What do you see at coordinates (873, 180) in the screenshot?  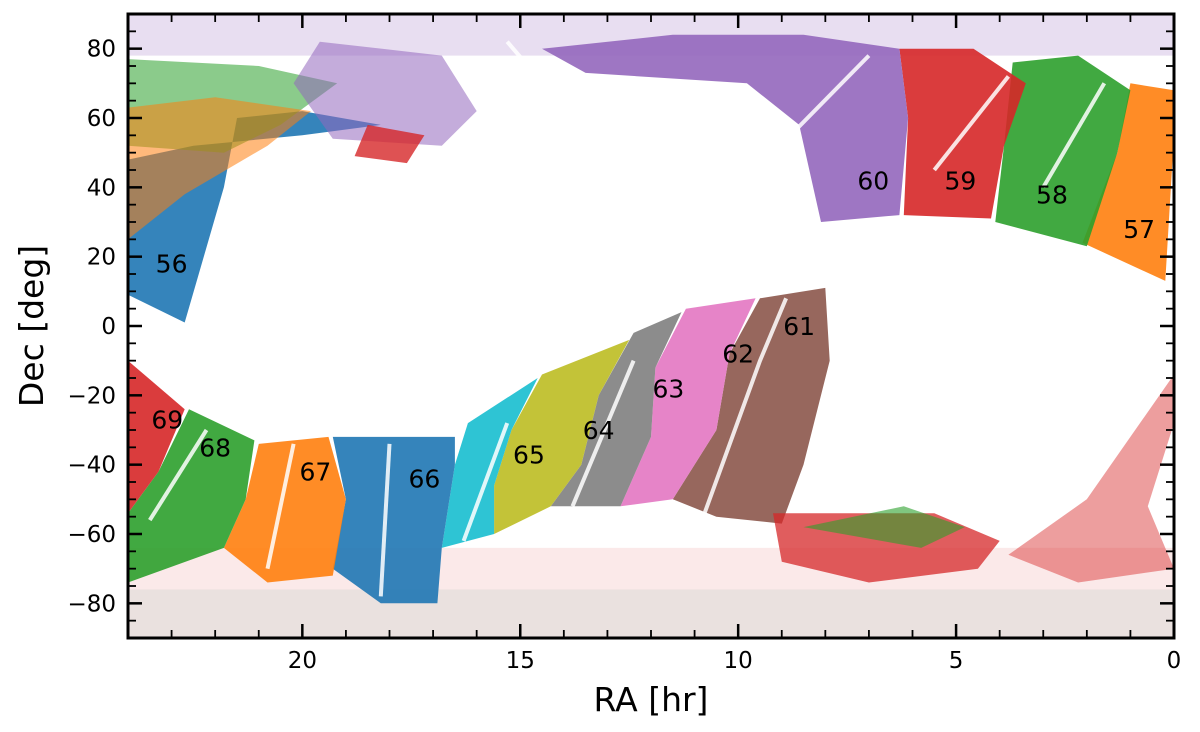 I see `sector-label-60: 60` at bounding box center [873, 180].